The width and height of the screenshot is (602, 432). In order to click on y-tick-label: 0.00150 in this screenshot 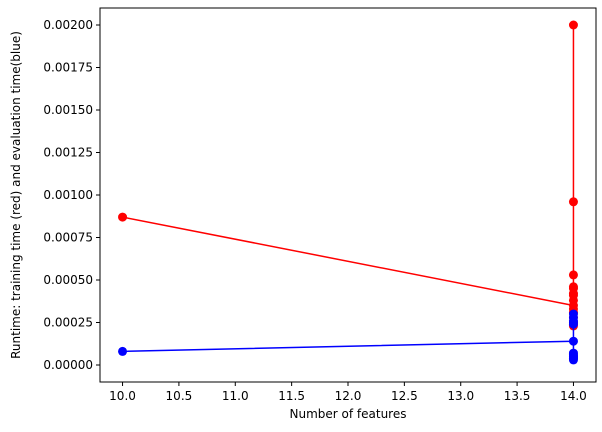, I will do `click(68, 110)`.